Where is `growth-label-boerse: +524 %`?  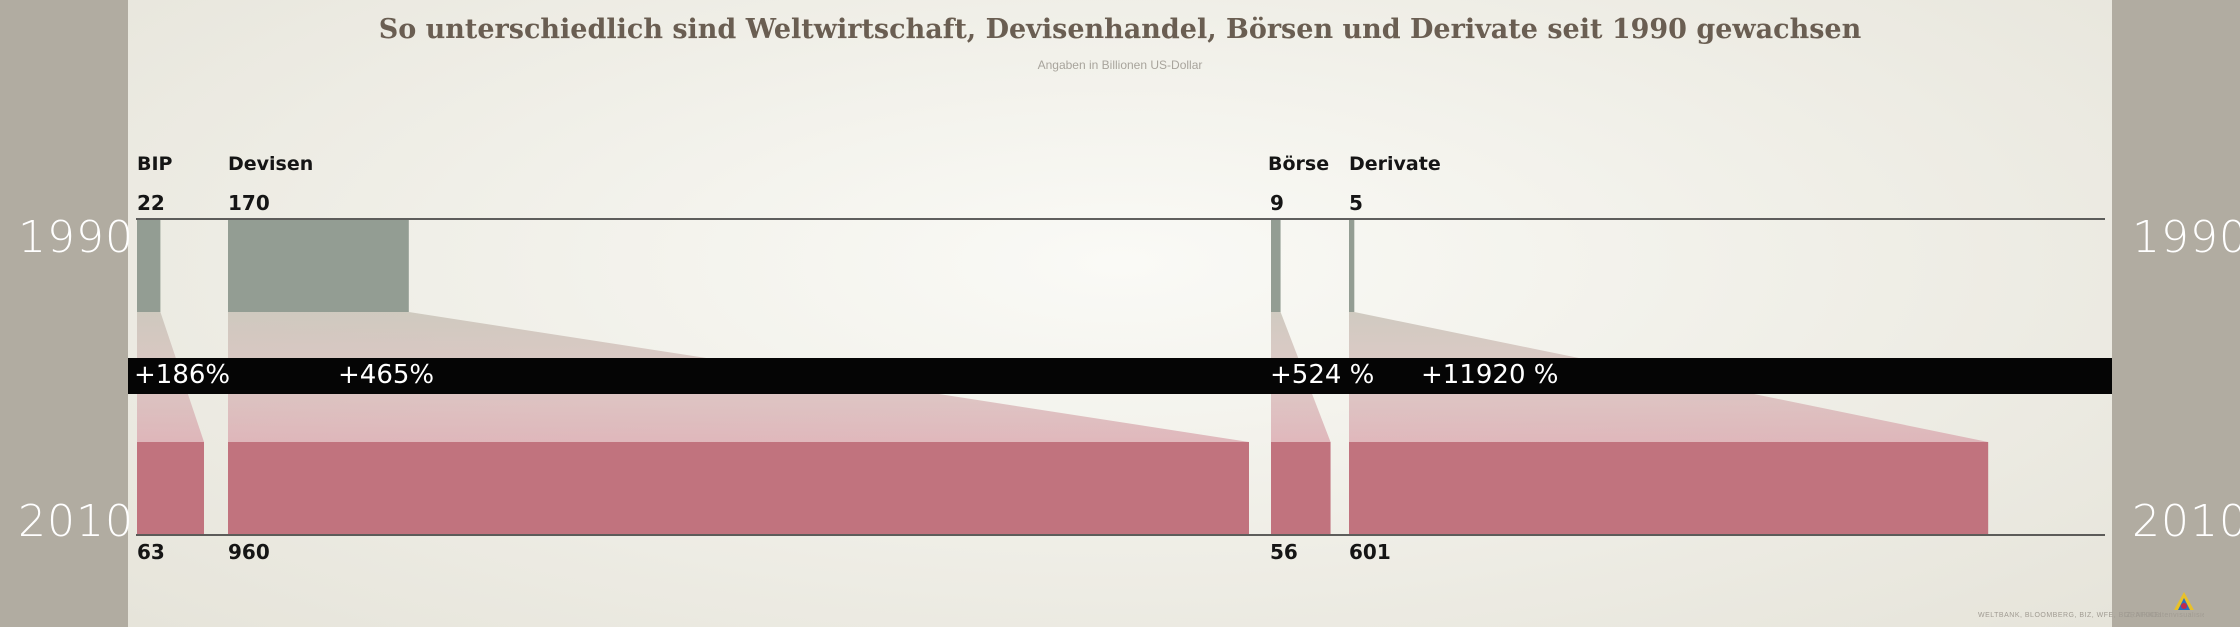 growth-label-boerse: +524 % is located at coordinates (1322, 375).